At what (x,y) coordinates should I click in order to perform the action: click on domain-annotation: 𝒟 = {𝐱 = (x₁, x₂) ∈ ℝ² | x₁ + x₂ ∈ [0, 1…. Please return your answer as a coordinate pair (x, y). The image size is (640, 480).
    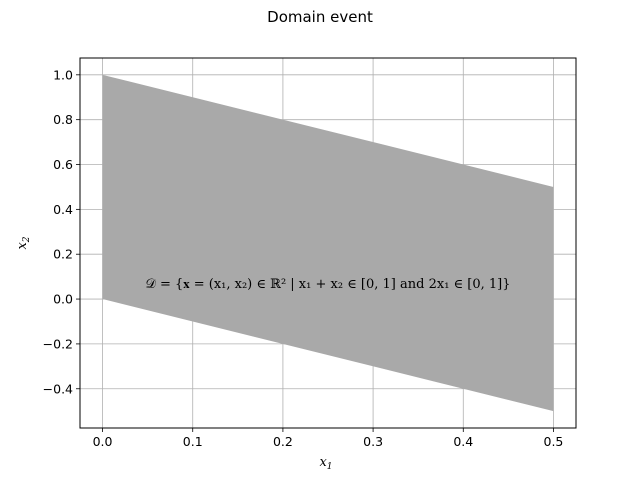
    Looking at the image, I should click on (327, 284).